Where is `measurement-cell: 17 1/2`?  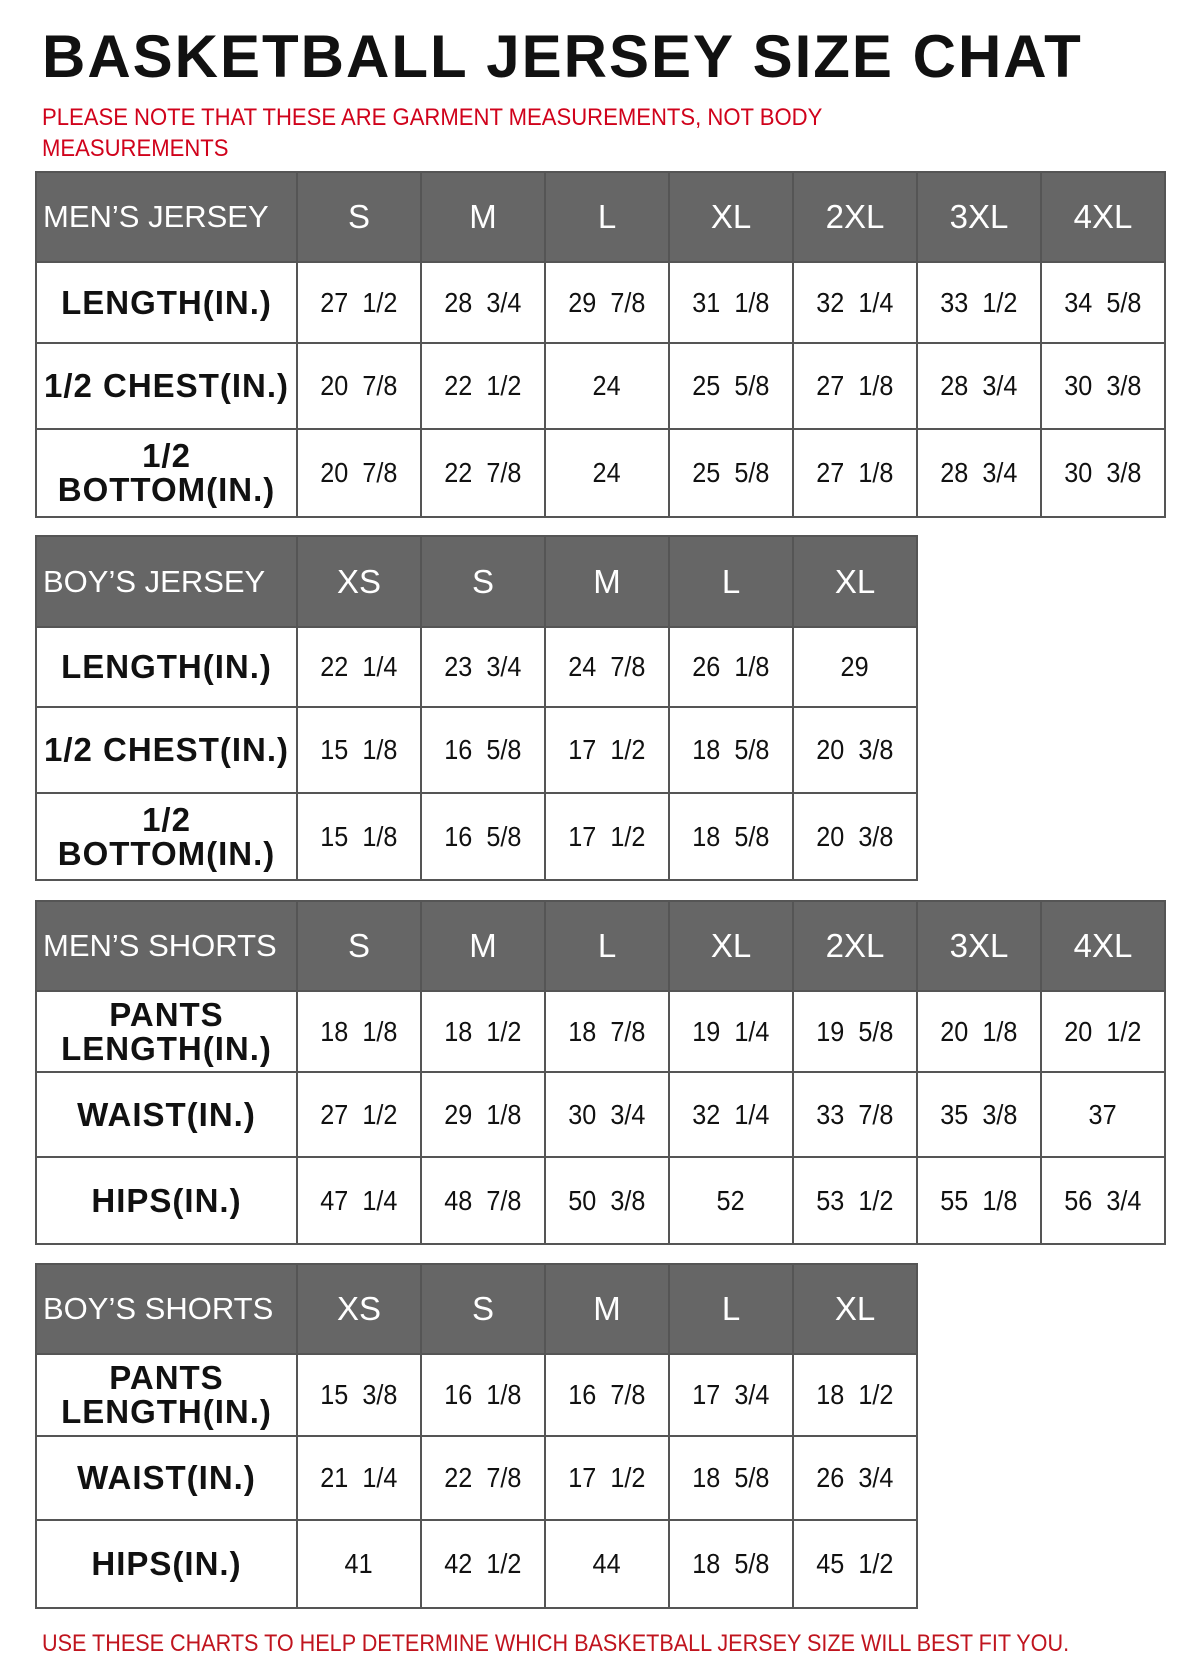
measurement-cell: 17 1/2 is located at coordinates (607, 750).